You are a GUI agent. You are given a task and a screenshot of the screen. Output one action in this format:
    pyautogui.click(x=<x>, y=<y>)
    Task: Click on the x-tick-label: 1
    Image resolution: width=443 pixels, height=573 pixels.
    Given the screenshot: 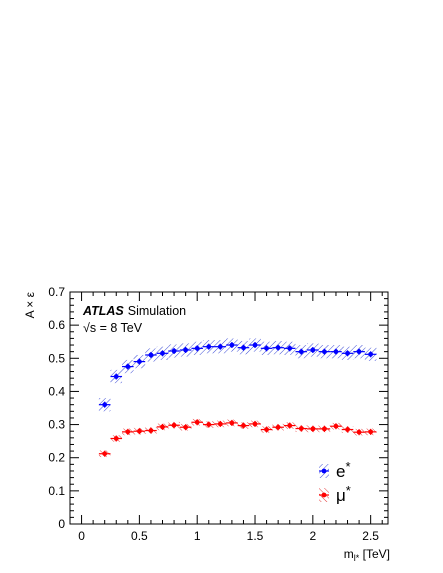 What is the action you would take?
    pyautogui.click(x=197, y=536)
    